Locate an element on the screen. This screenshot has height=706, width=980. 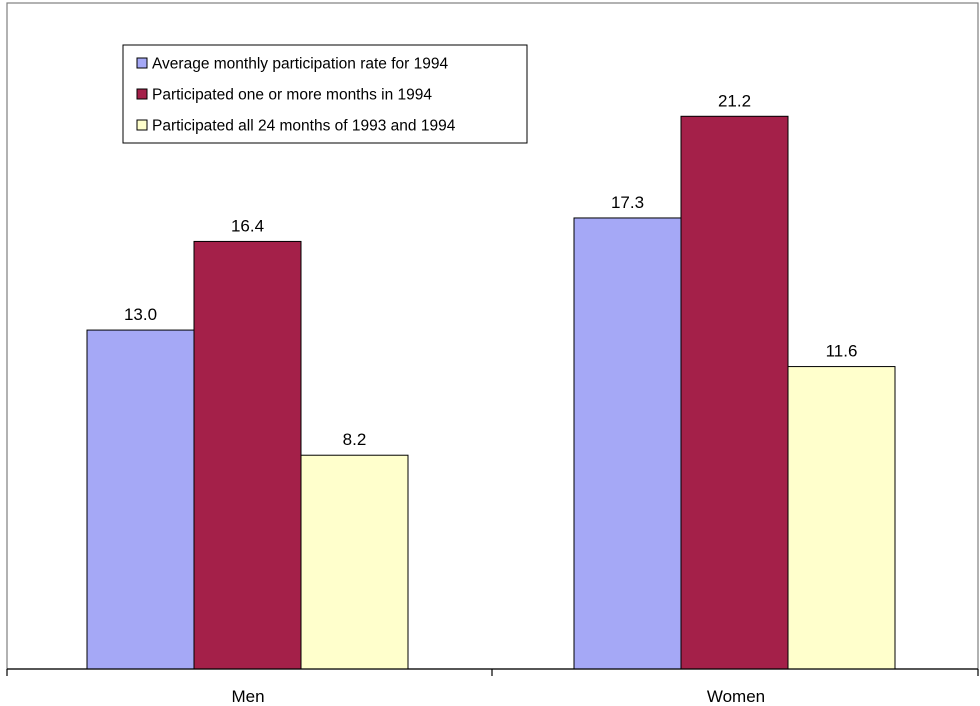
data-label-women-series-3: 11.6 is located at coordinates (842, 351).